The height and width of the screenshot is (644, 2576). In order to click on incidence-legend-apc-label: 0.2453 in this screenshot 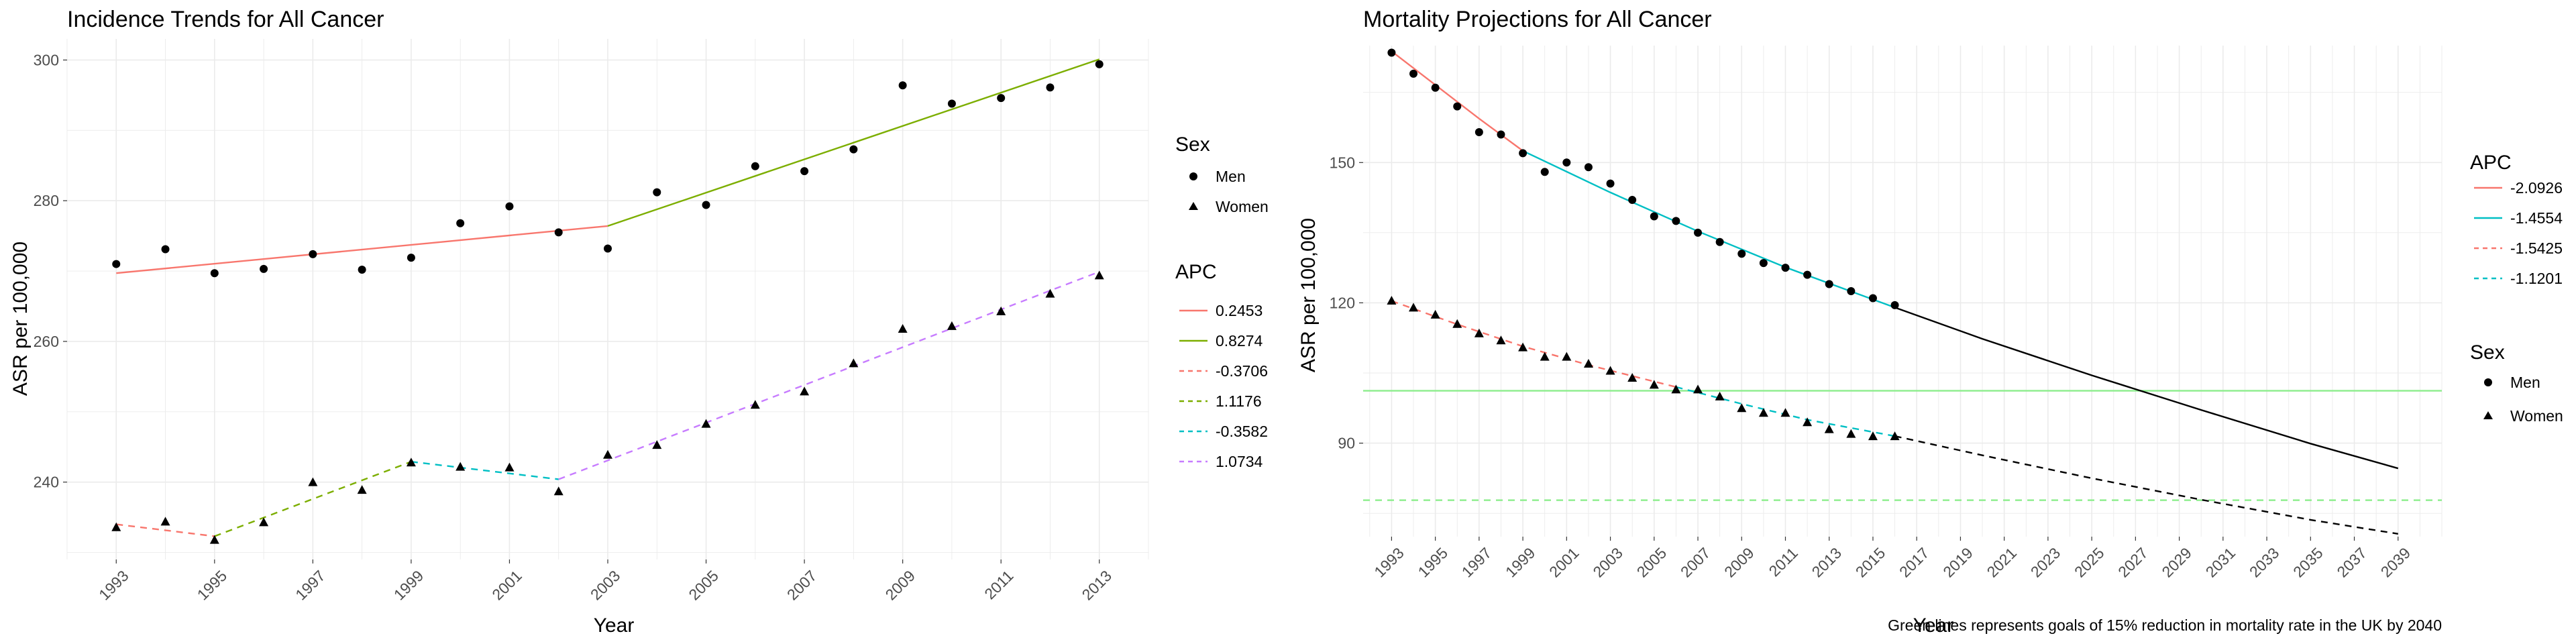, I will do `click(1239, 310)`.